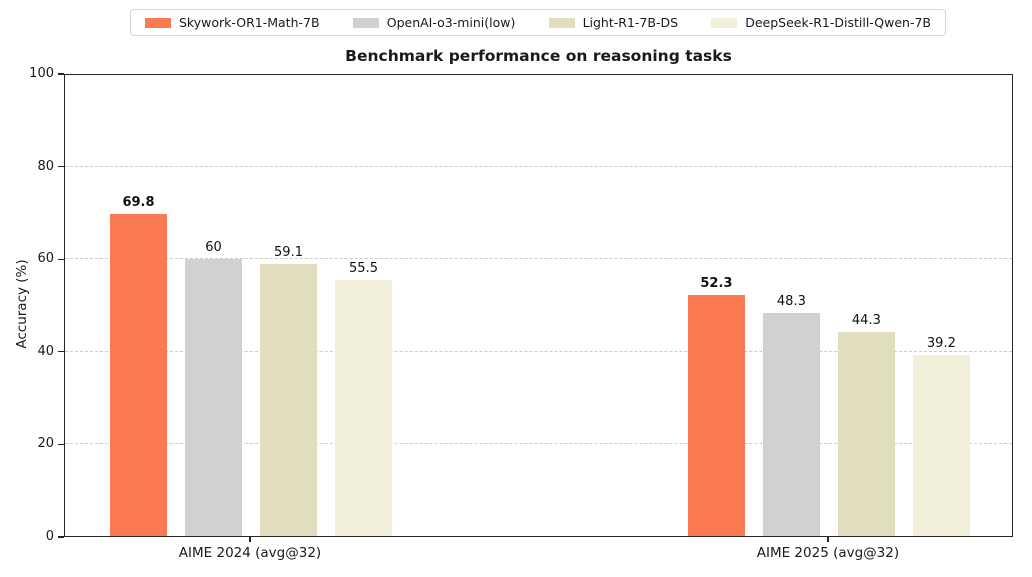 This screenshot has width=1032, height=577. I want to click on y-tick-label-20: 20, so click(45, 444).